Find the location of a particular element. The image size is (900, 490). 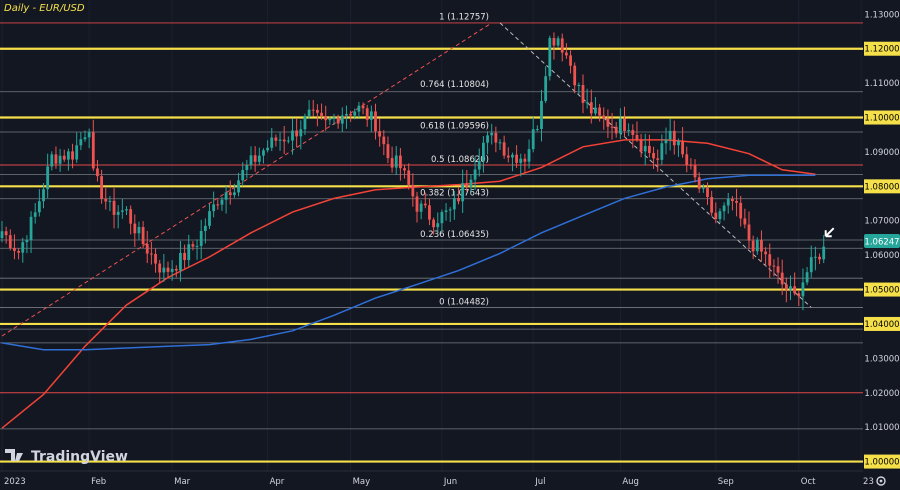

time-axis-label: Mar is located at coordinates (182, 482).